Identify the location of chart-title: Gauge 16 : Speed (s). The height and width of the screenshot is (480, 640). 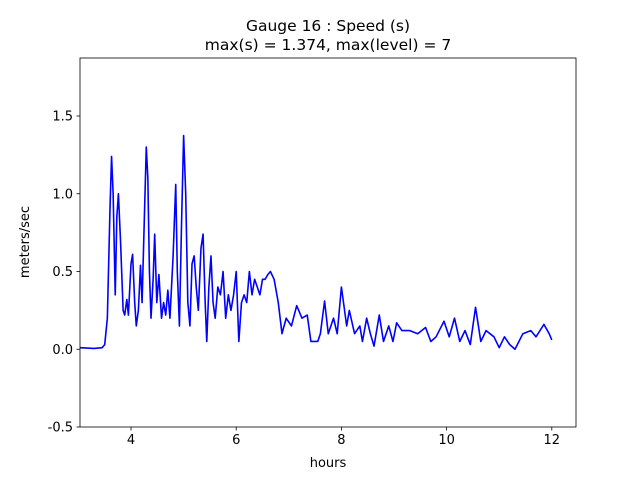
(328, 26).